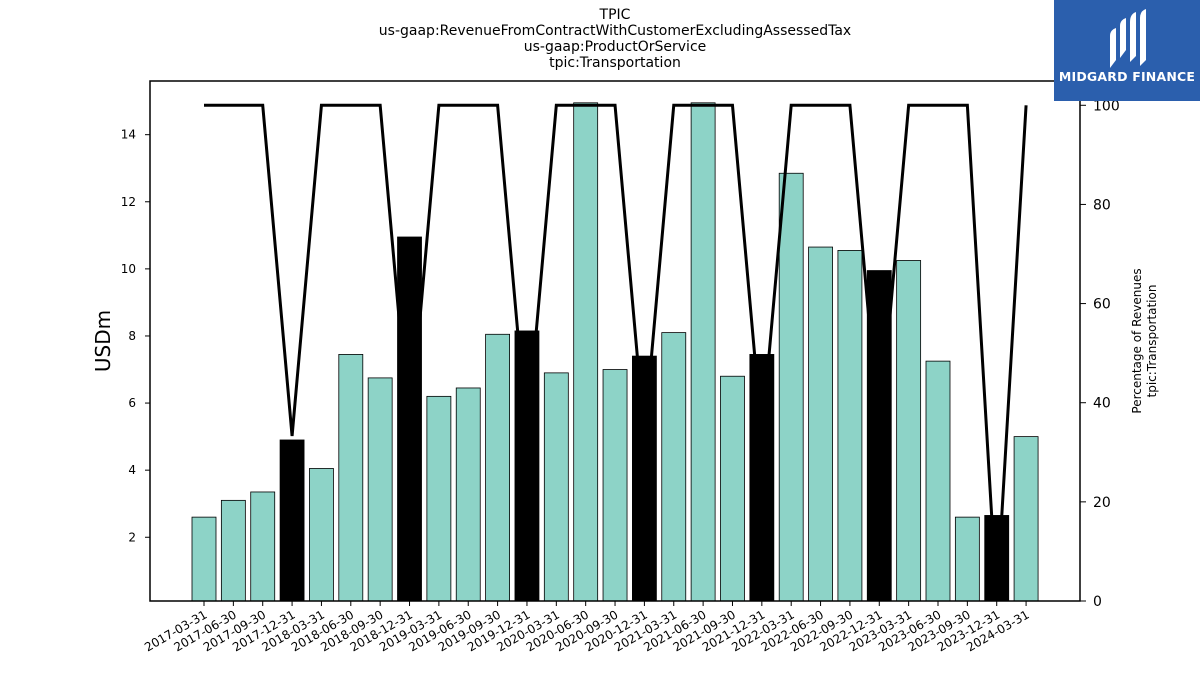  Describe the element at coordinates (1102, 305) in the screenshot. I see `y2-tick-label: 60` at that location.